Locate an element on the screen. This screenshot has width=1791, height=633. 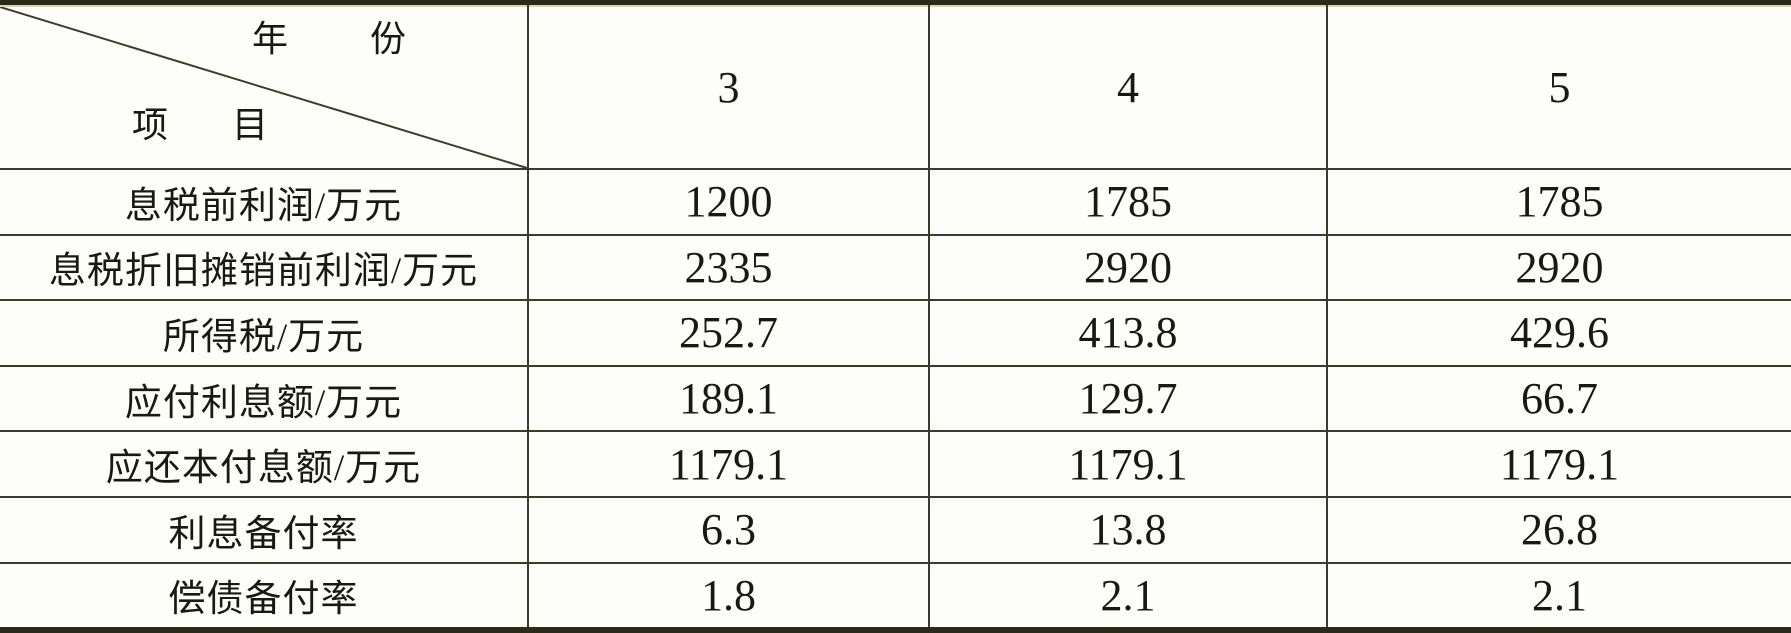
table-row: 利息备付率 6.3 13.8 26.8 is located at coordinates (895, 529).